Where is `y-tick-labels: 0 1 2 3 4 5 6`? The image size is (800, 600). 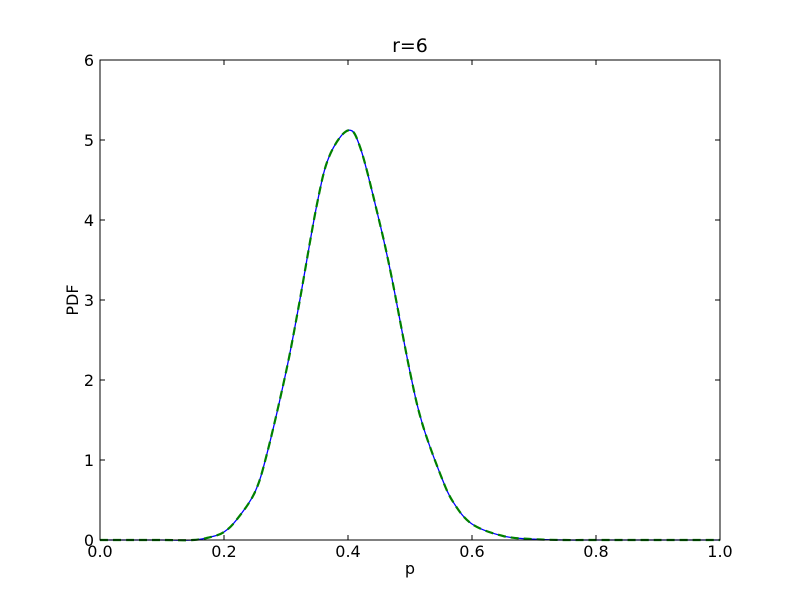 y-tick-labels: 0 1 2 3 4 5 6 is located at coordinates (89, 300).